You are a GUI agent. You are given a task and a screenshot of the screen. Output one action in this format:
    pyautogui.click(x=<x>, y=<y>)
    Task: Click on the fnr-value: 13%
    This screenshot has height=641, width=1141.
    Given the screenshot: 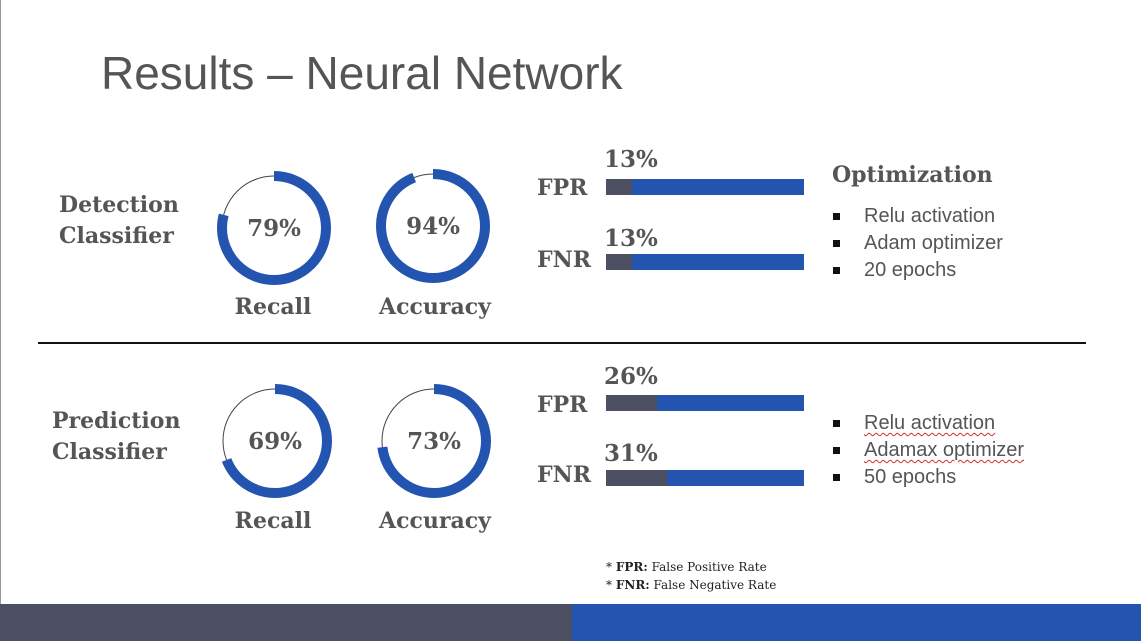 What is the action you would take?
    pyautogui.click(x=631, y=238)
    